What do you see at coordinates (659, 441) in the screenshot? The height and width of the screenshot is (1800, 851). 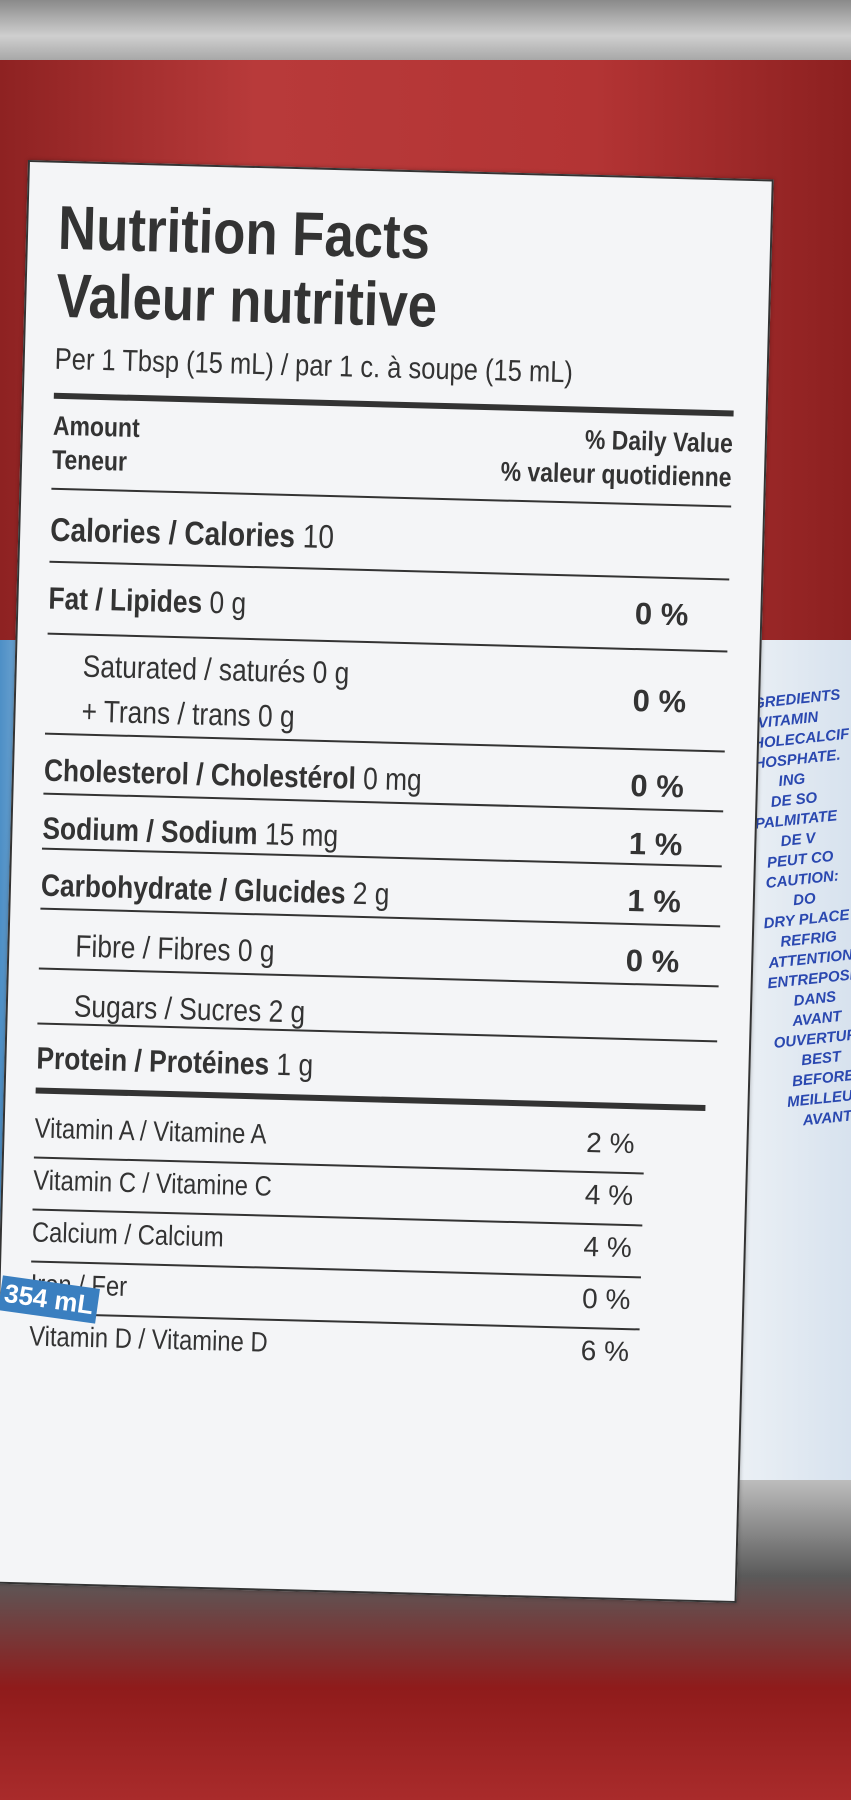 I see `dv-en: % Daily Value` at bounding box center [659, 441].